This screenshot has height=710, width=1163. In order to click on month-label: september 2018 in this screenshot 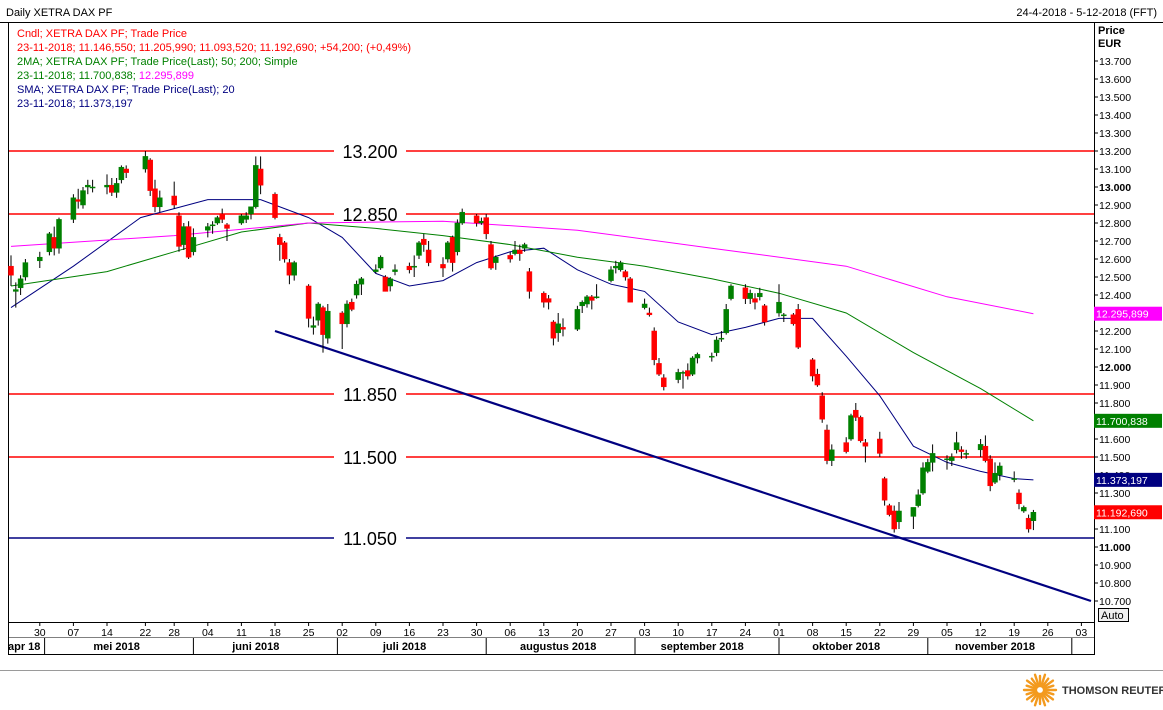, I will do `click(702, 647)`.